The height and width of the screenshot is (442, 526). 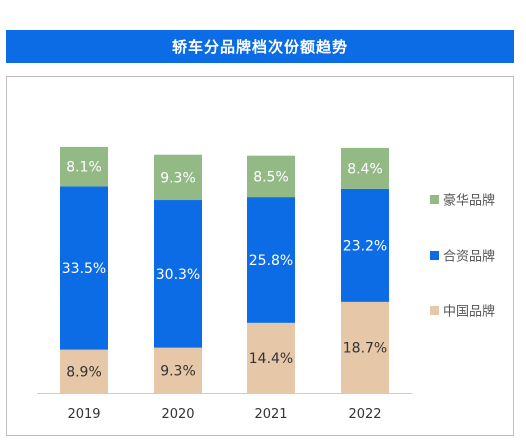 I want to click on data-label-2022-series-0: 18.7%, so click(x=365, y=348).